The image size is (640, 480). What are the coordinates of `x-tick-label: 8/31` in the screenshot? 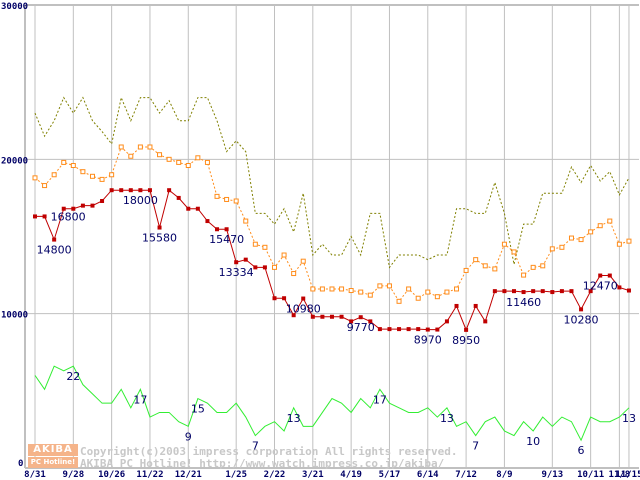 It's located at (35, 475).